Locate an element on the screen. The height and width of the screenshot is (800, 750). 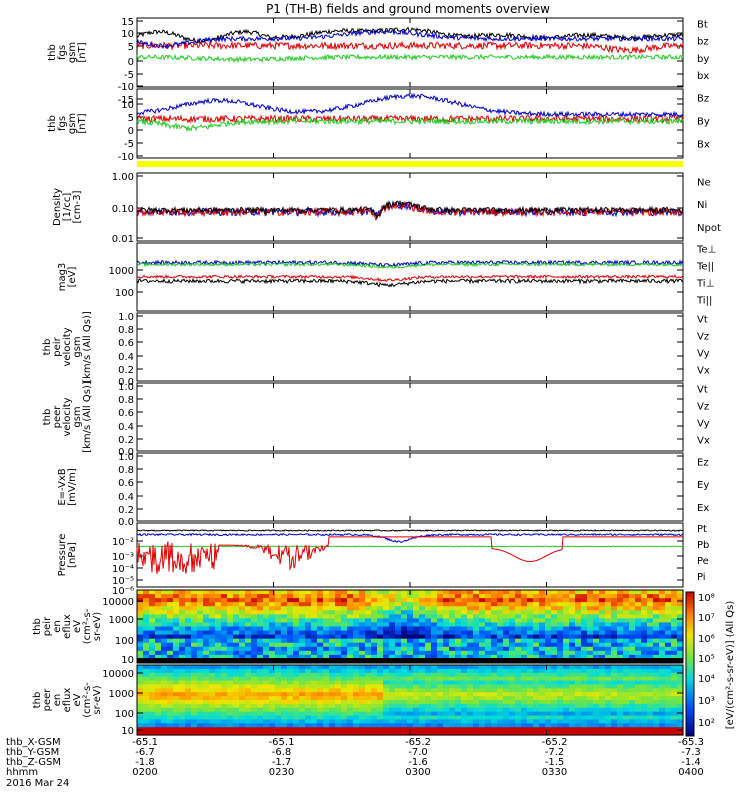
ephemeris-value: -1.4 is located at coordinates (691, 762).